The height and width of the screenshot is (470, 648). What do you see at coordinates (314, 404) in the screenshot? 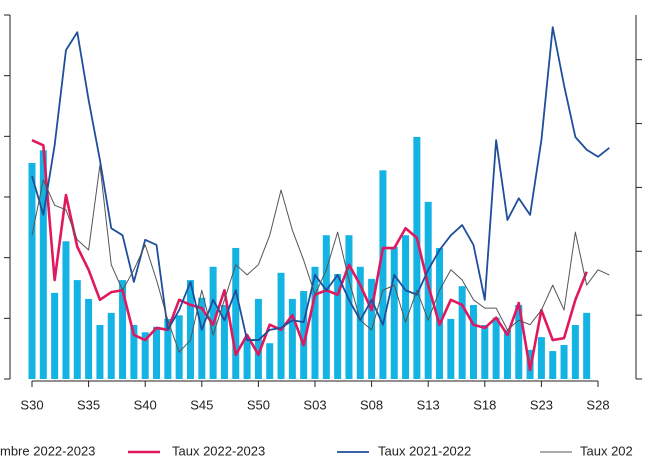
I see `x-tick-label: S03` at bounding box center [314, 404].